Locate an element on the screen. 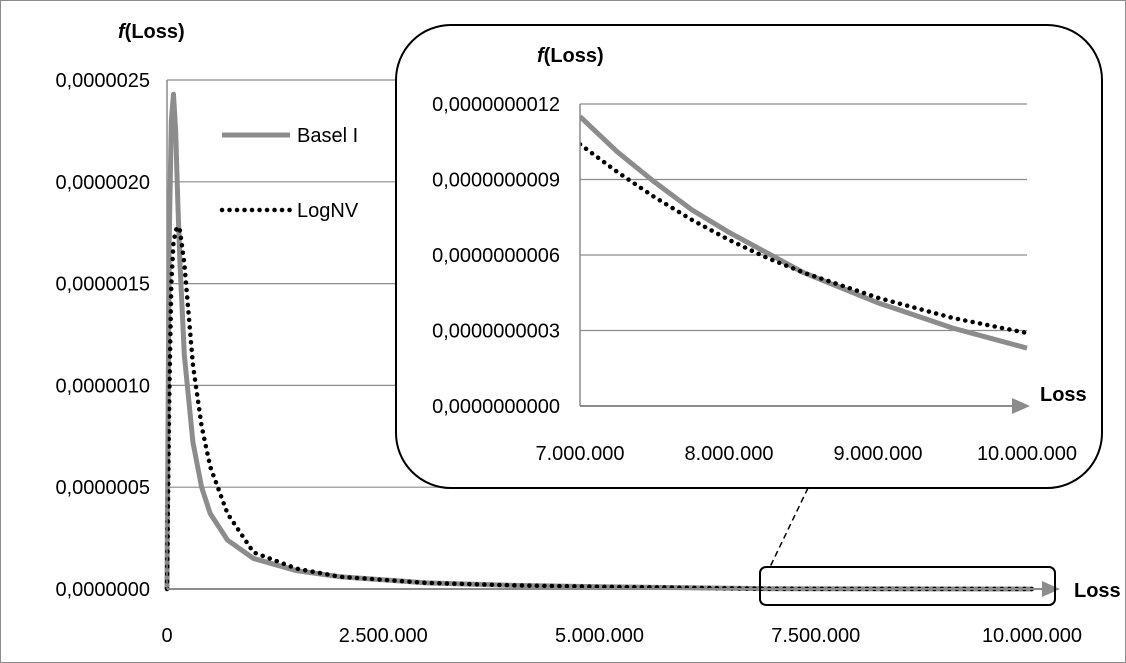 This screenshot has width=1126, height=663. inset-x-axis-arrow is located at coordinates (1021, 406).